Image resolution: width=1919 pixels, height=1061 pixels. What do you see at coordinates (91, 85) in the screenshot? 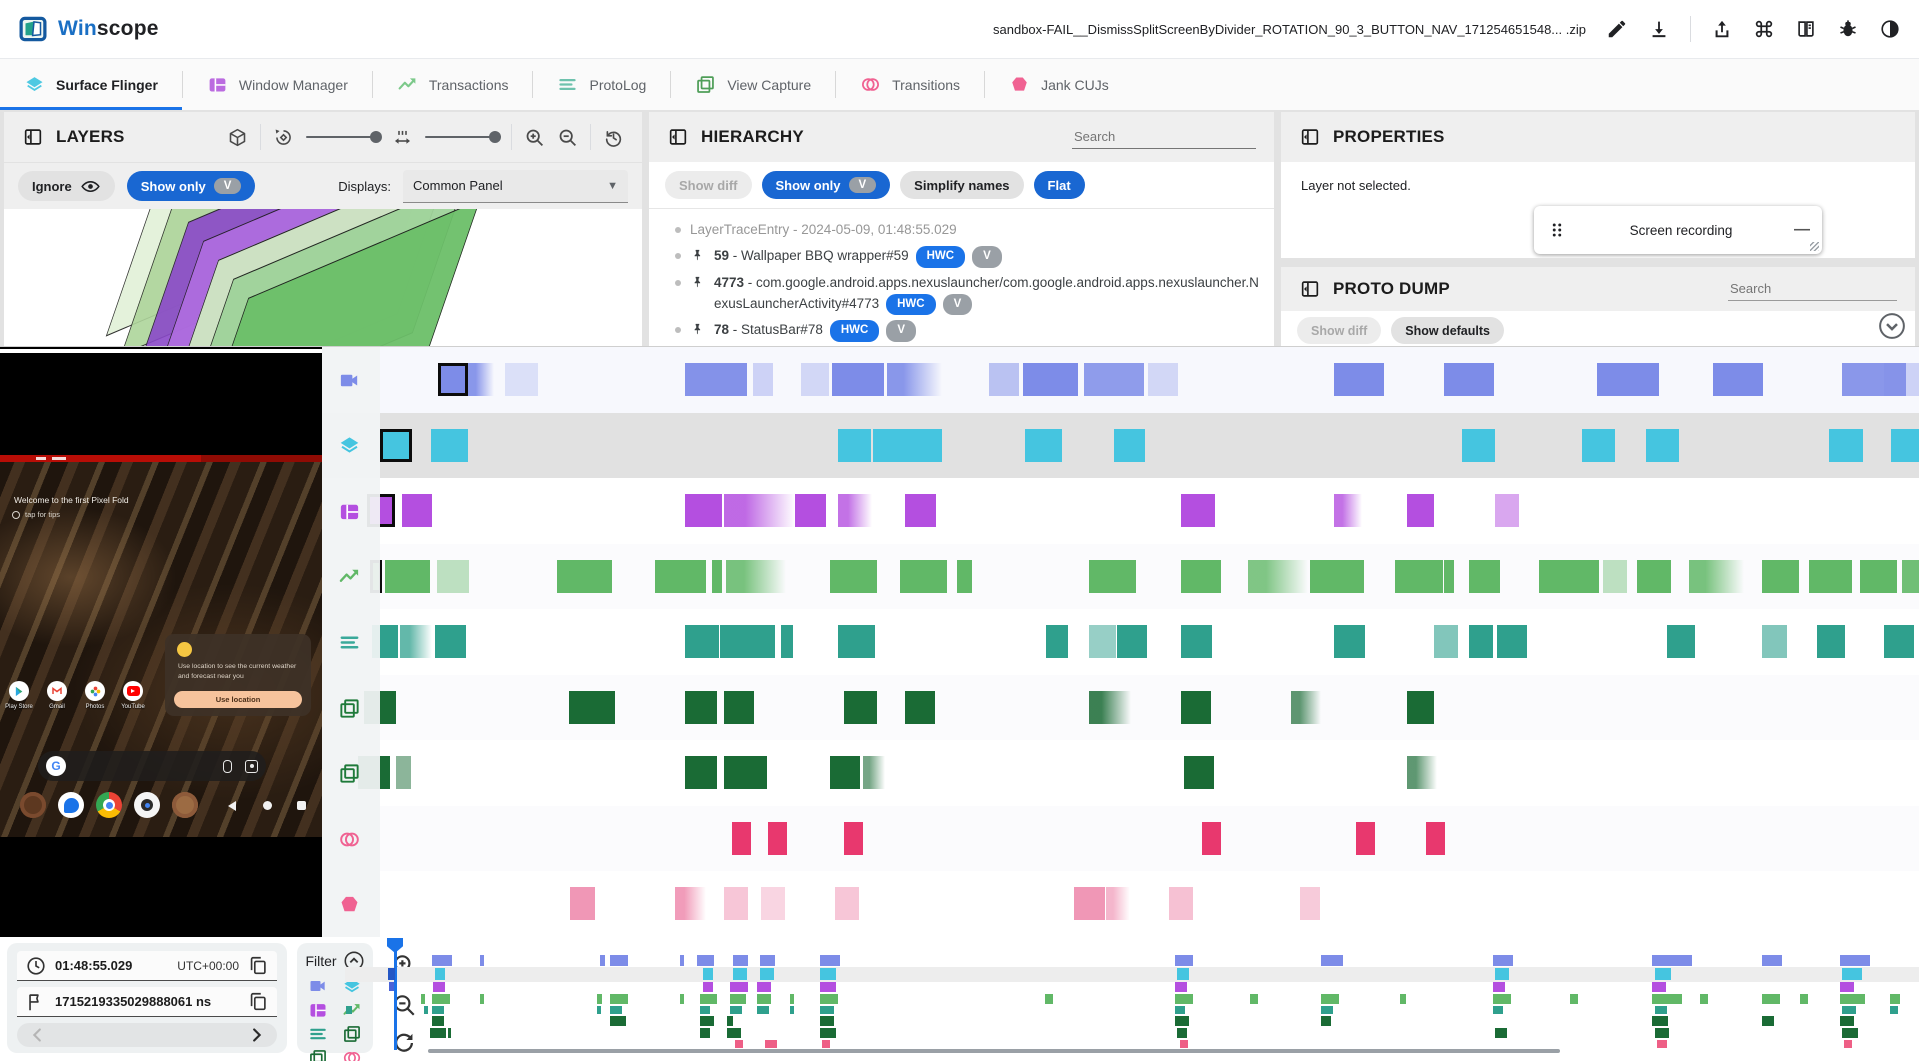
I see `tab-surface-flinger: Surface Flinger` at bounding box center [91, 85].